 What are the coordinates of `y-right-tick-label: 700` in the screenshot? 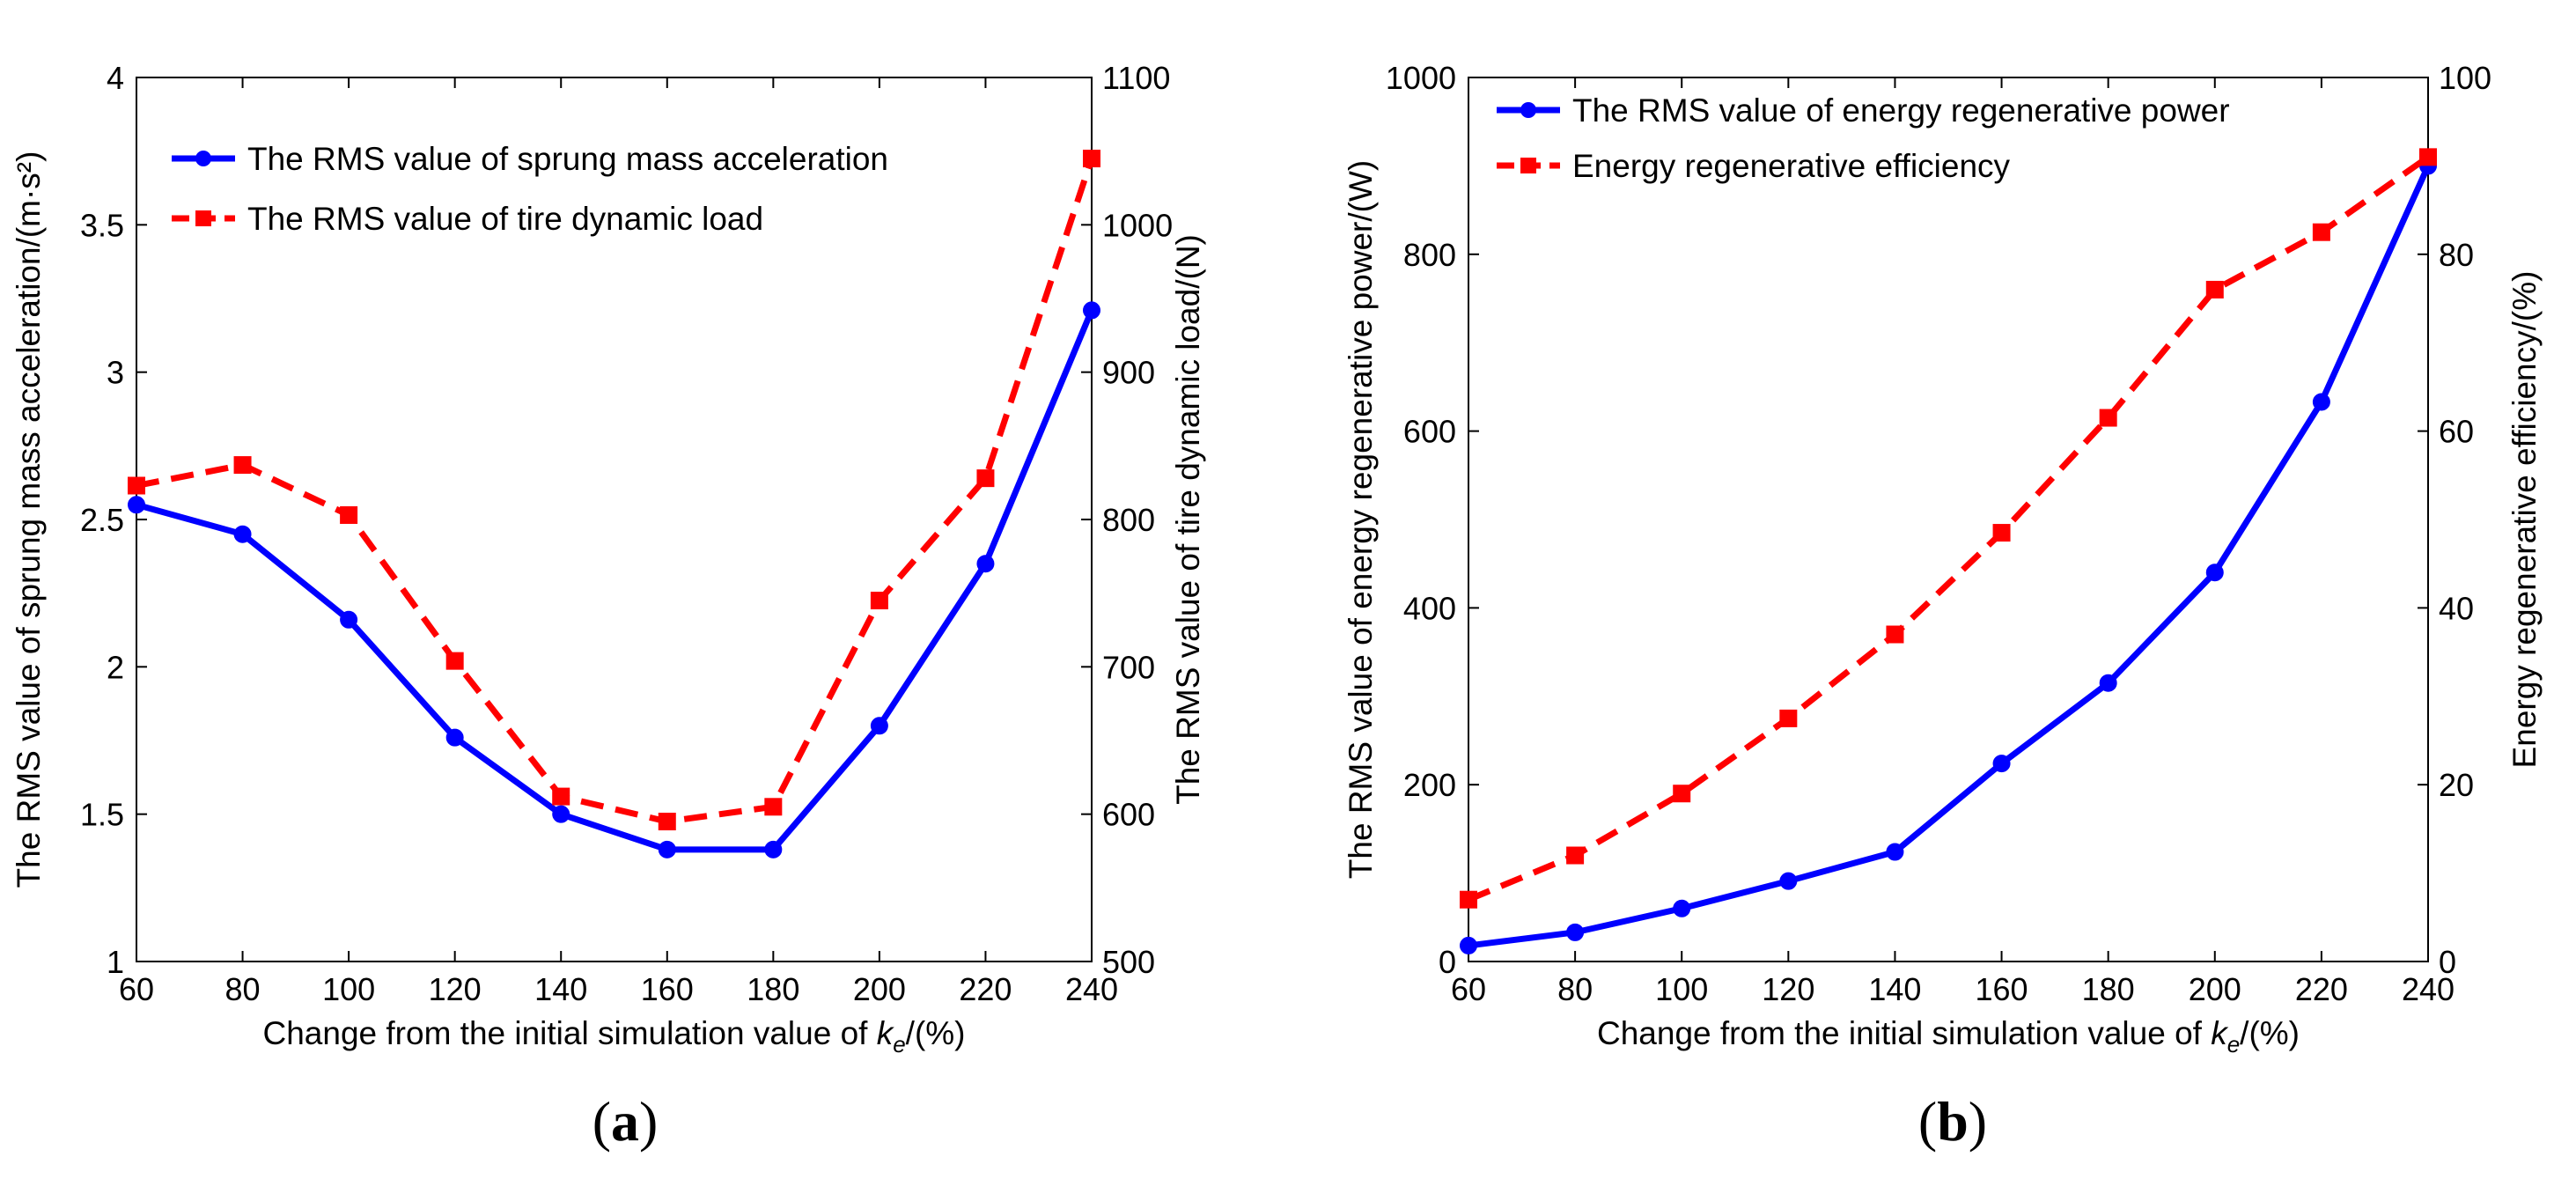 It's located at (1129, 667).